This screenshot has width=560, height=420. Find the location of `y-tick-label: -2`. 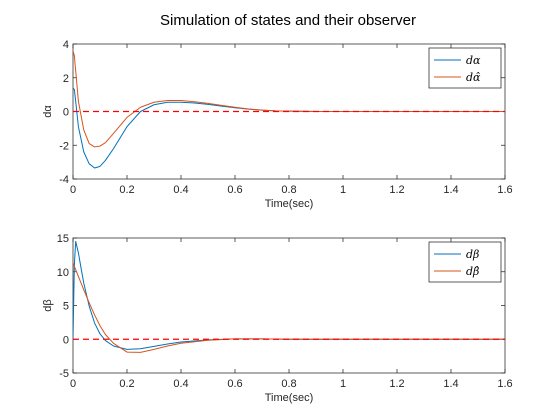

y-tick-label: -2 is located at coordinates (64, 146).